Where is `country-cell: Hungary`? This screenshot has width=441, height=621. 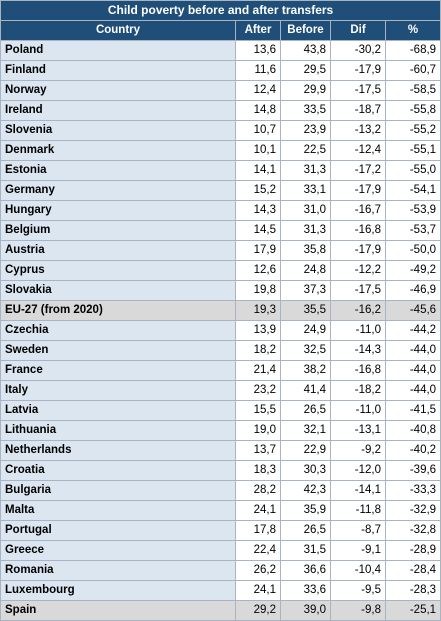
country-cell: Hungary is located at coordinates (118, 210).